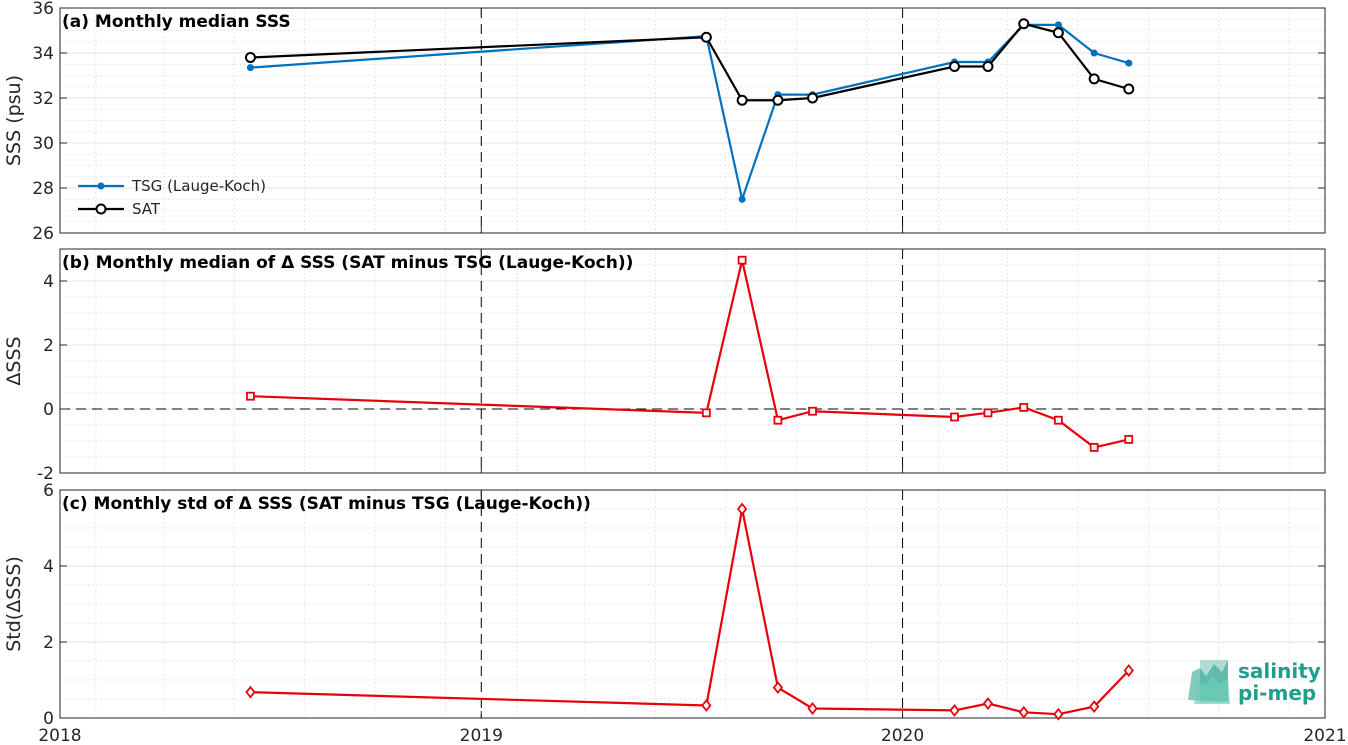  What do you see at coordinates (1324, 735) in the screenshot?
I see `x-tick-label: 2021` at bounding box center [1324, 735].